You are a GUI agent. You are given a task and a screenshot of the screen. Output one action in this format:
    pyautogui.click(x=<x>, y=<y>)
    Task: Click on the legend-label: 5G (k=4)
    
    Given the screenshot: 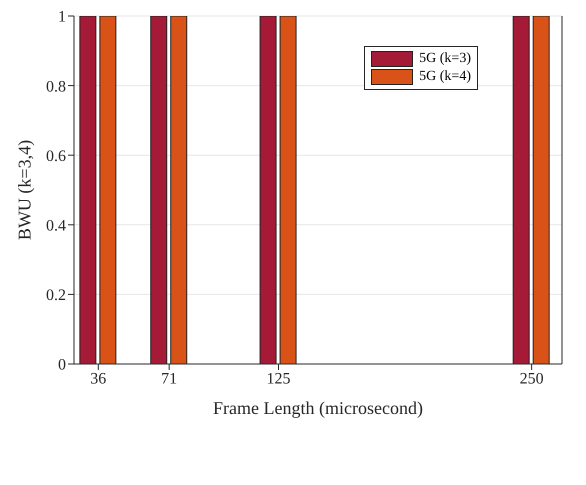 What is the action you would take?
    pyautogui.click(x=445, y=77)
    